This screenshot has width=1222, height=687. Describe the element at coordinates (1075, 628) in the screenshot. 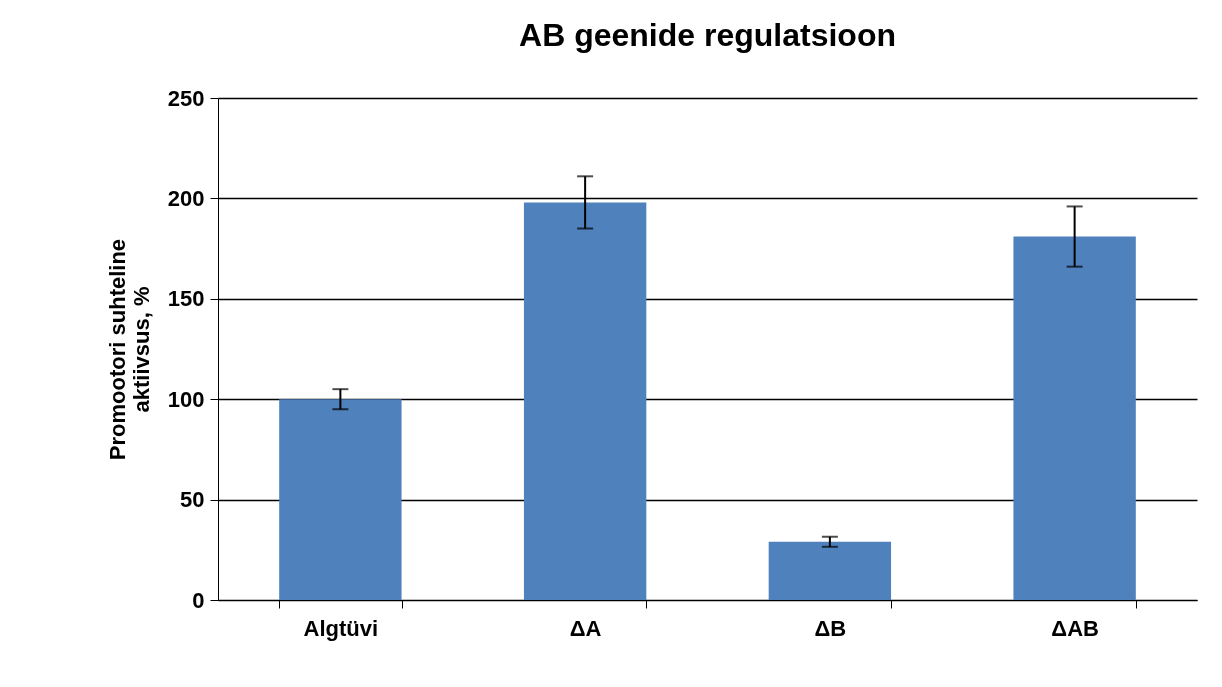

I see `x-tick-label: ΔAB` at that location.